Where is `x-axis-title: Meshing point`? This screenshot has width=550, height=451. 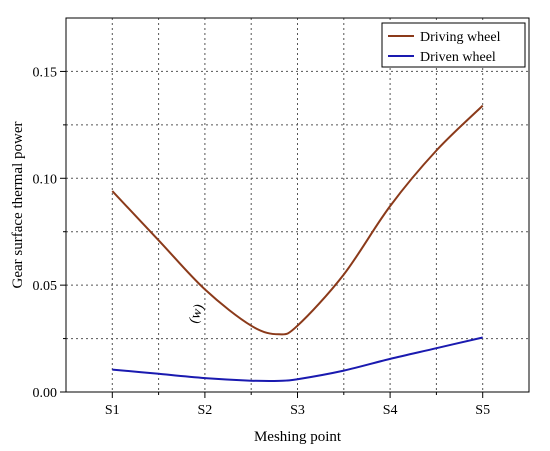 x-axis-title: Meshing point is located at coordinates (298, 437).